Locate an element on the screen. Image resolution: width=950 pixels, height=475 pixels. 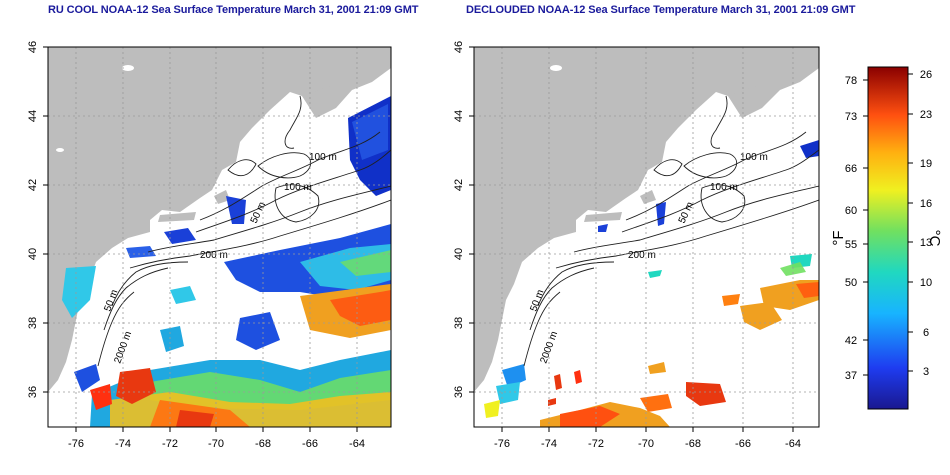
left-contour-label-1: 100 m is located at coordinates (323, 157).